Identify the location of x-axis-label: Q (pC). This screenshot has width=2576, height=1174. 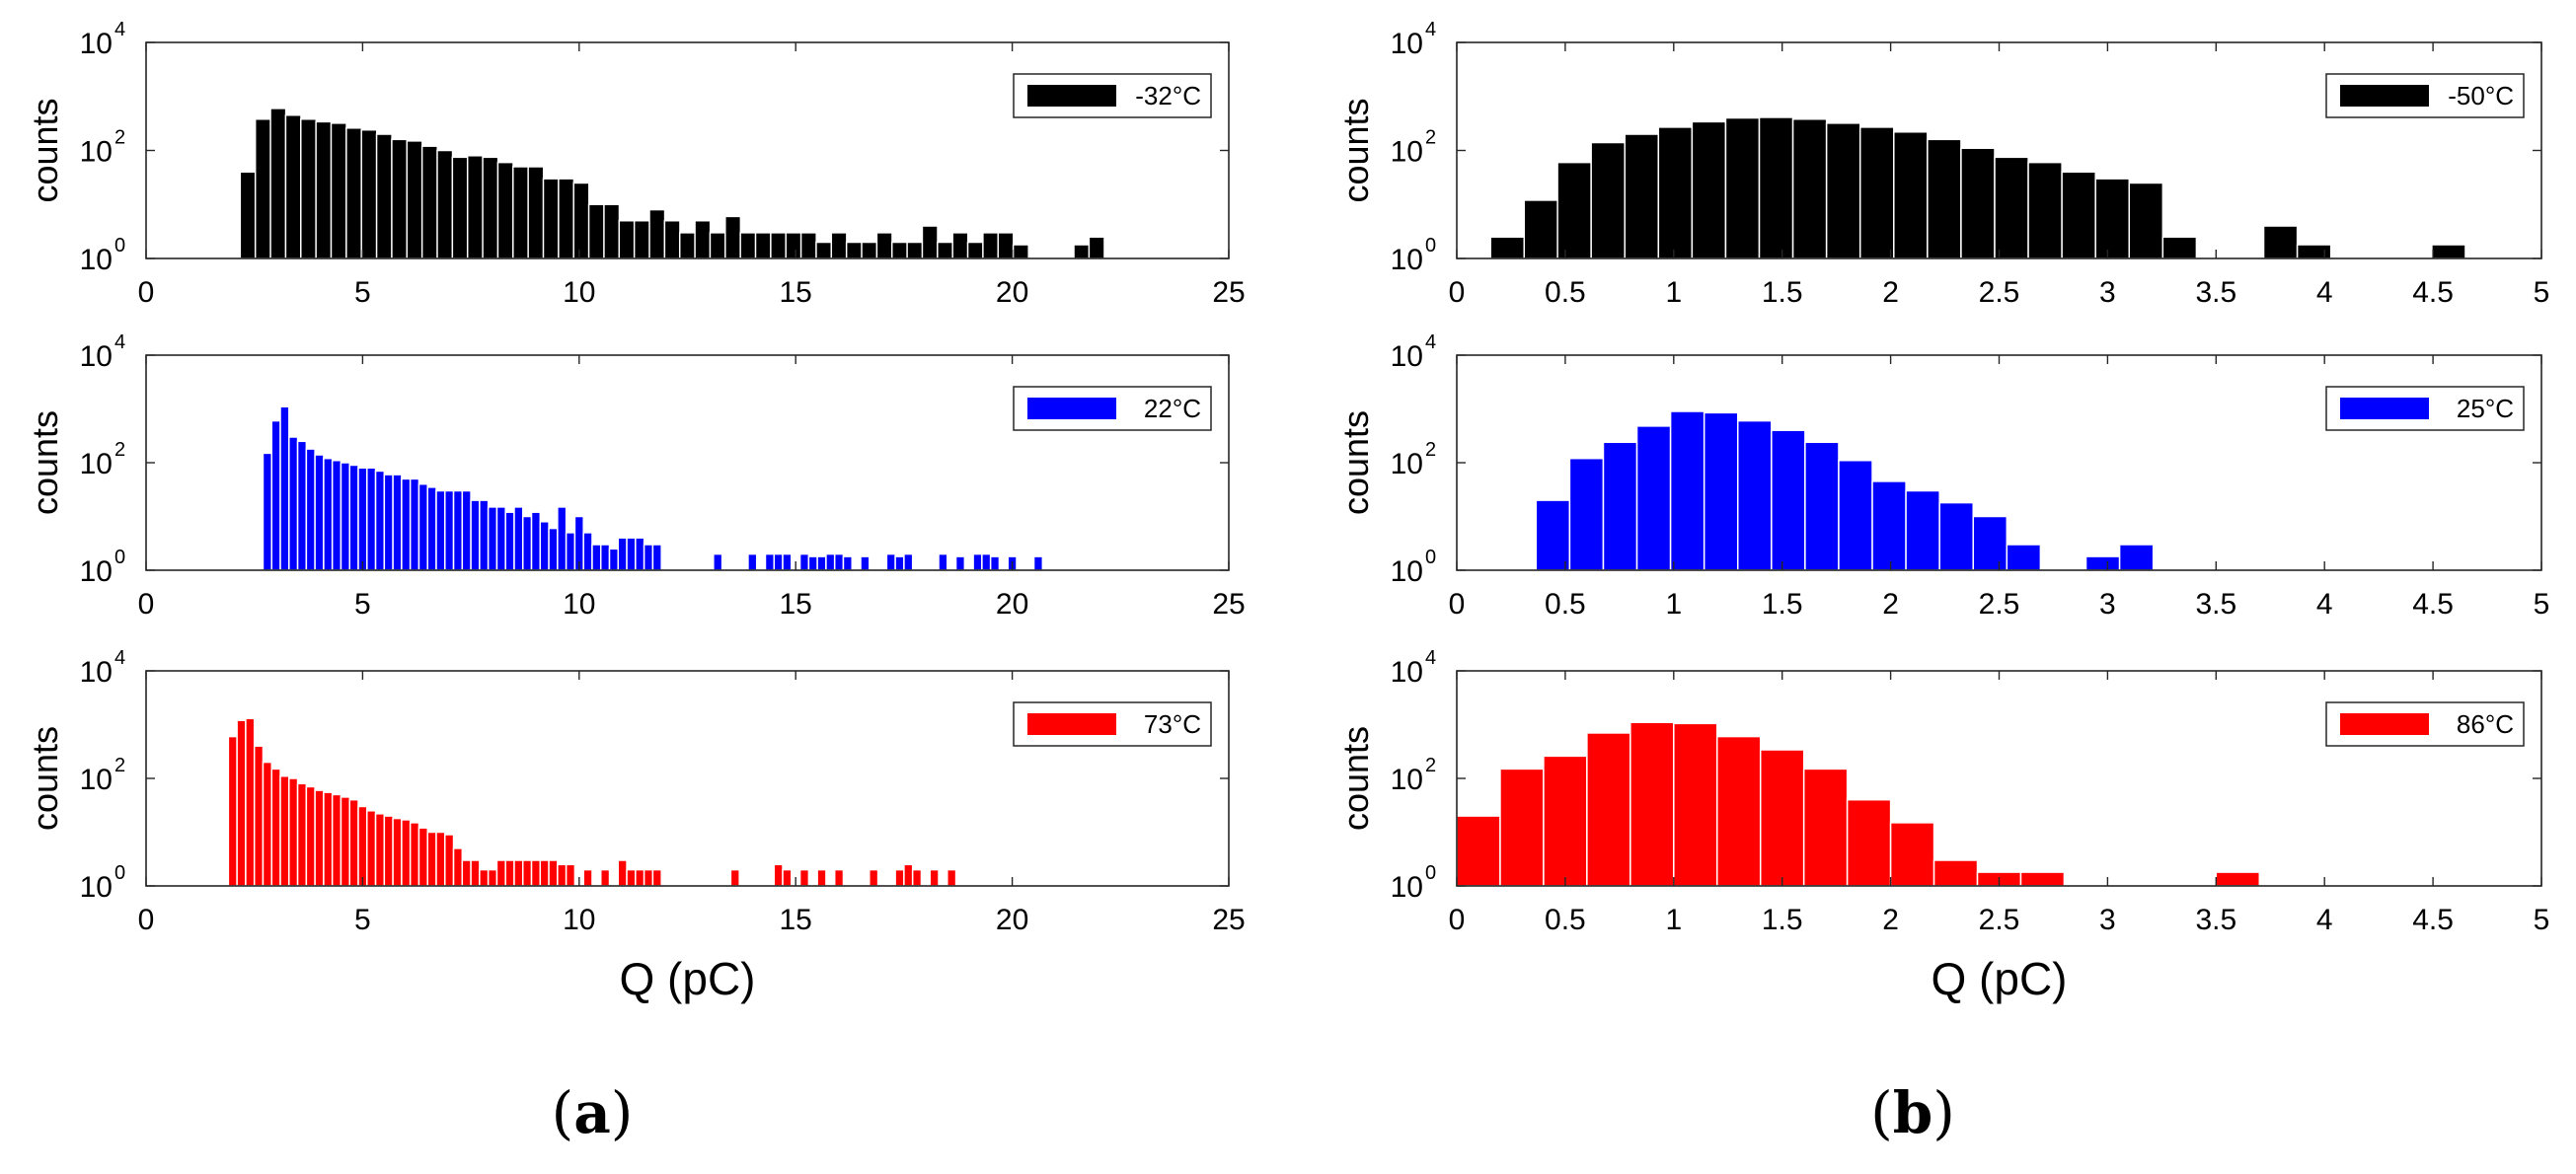
(688, 979).